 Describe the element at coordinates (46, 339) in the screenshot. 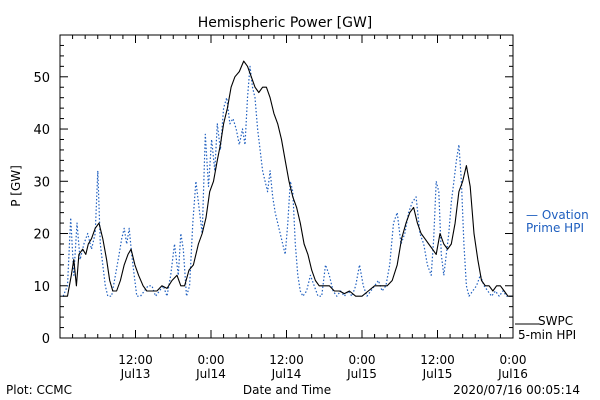

I see `y-tick-label: 0` at that location.